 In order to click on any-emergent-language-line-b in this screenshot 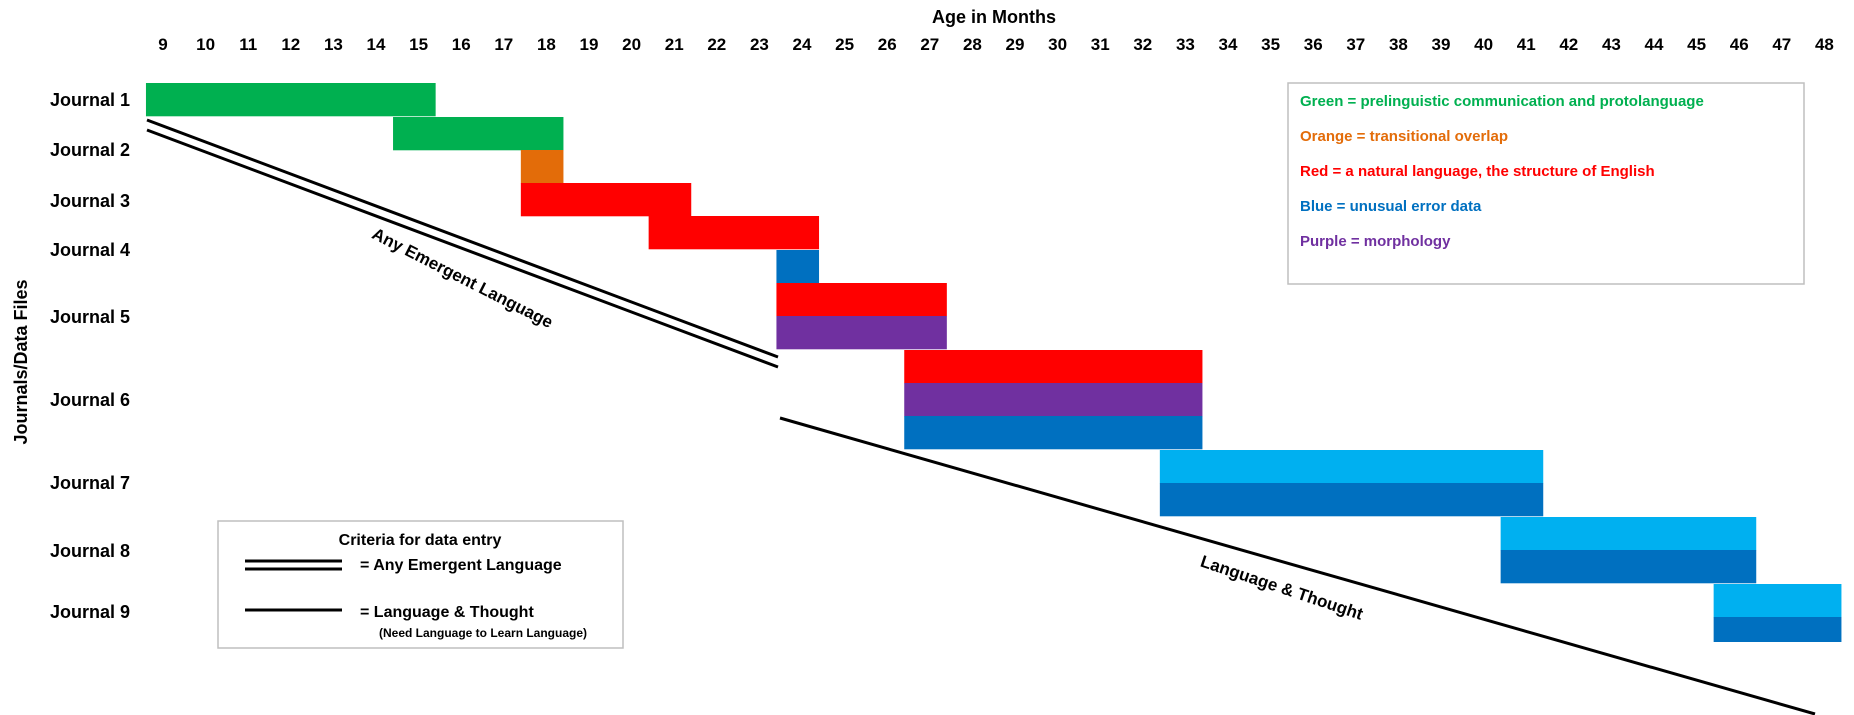, I will do `click(462, 248)`.